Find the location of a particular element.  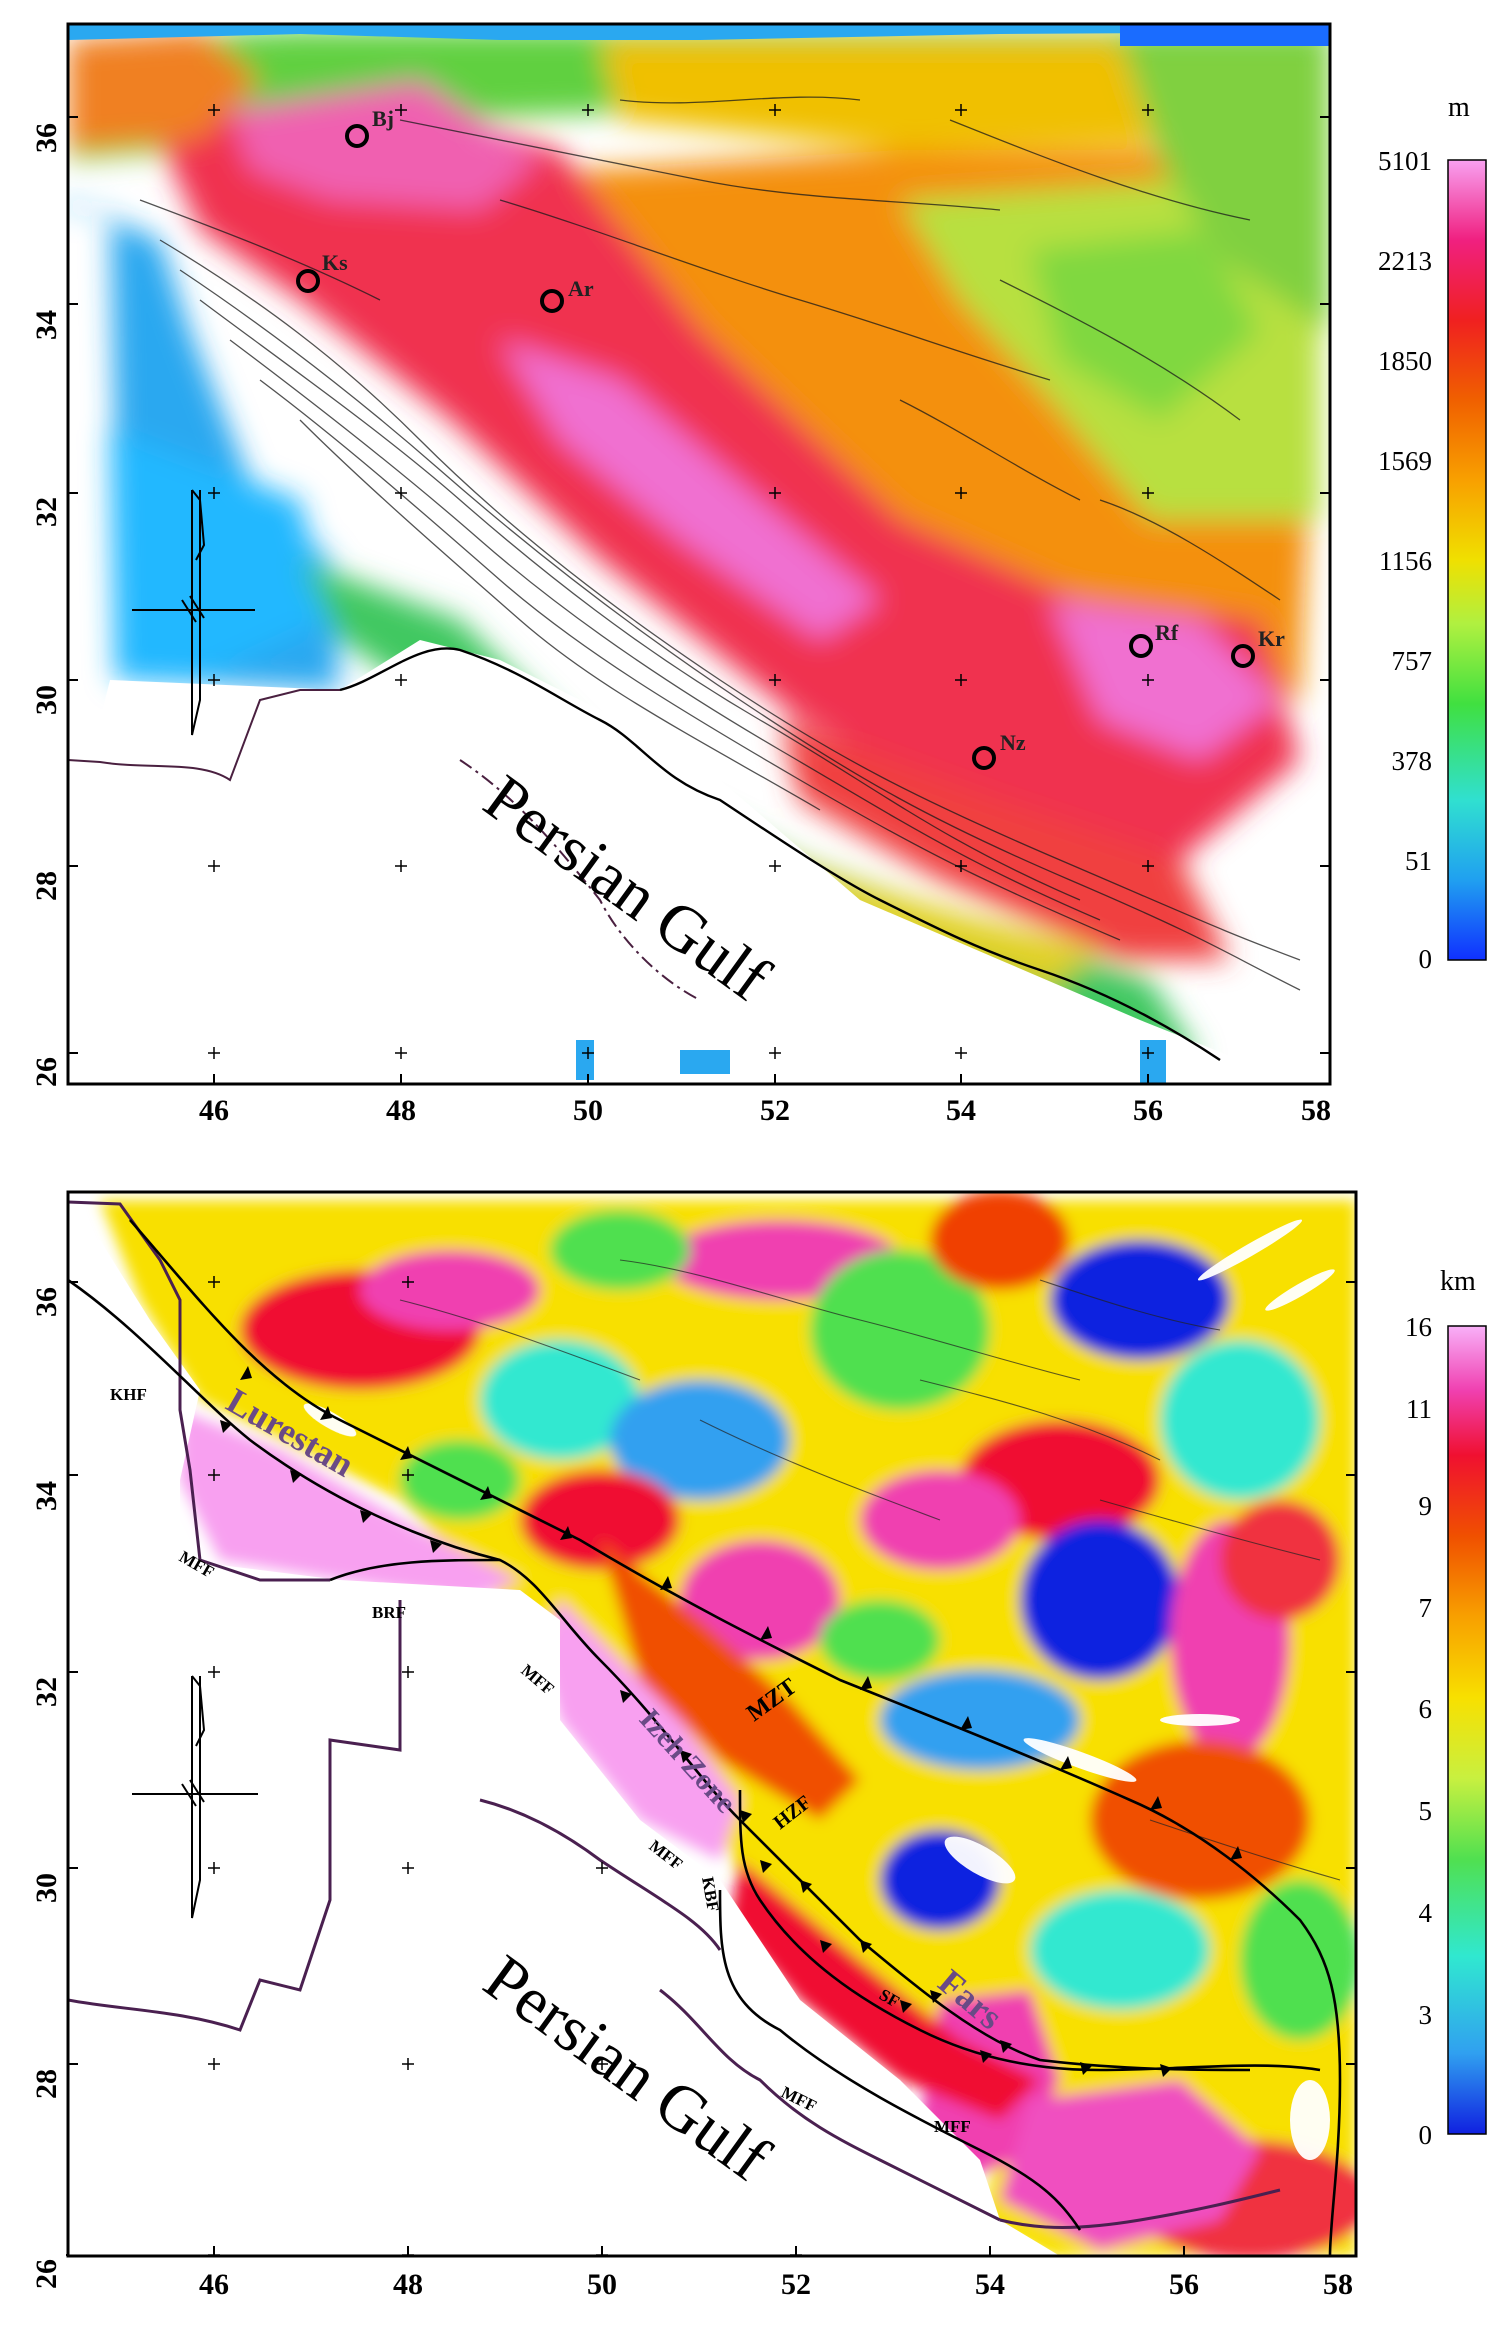

station-nz-marker is located at coordinates (984, 758).